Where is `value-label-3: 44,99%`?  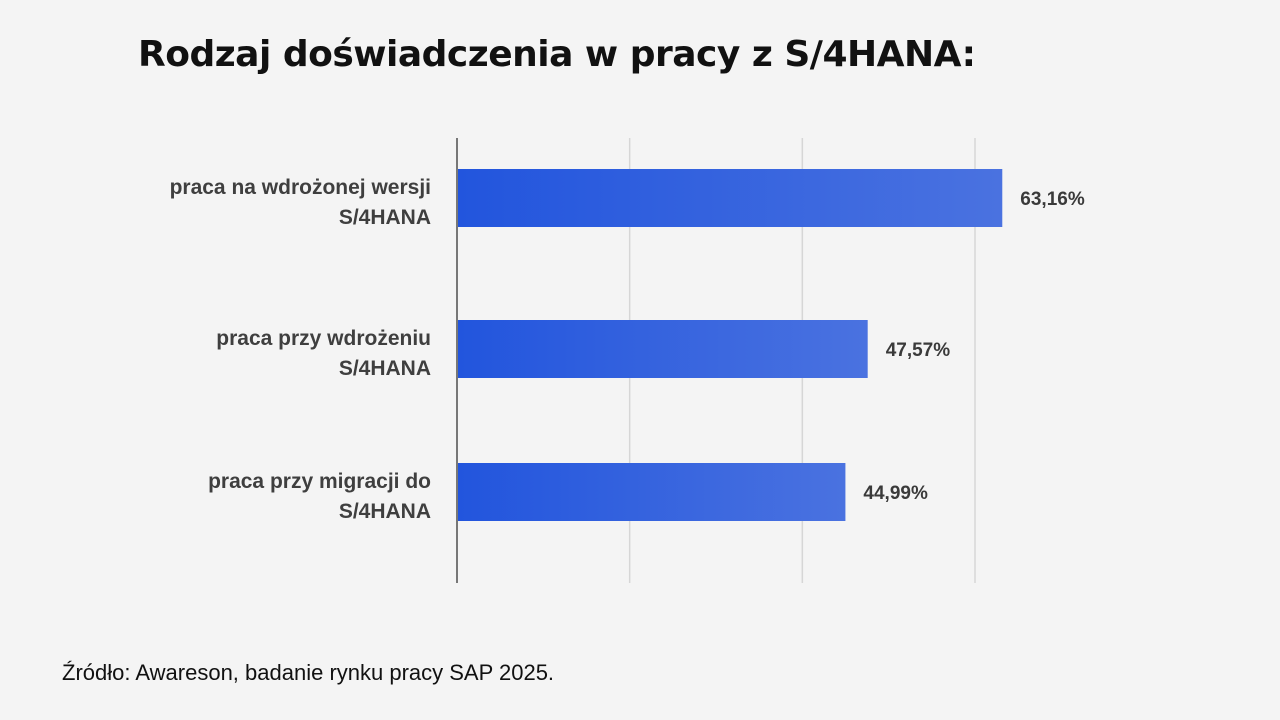
value-label-3: 44,99% is located at coordinates (895, 493).